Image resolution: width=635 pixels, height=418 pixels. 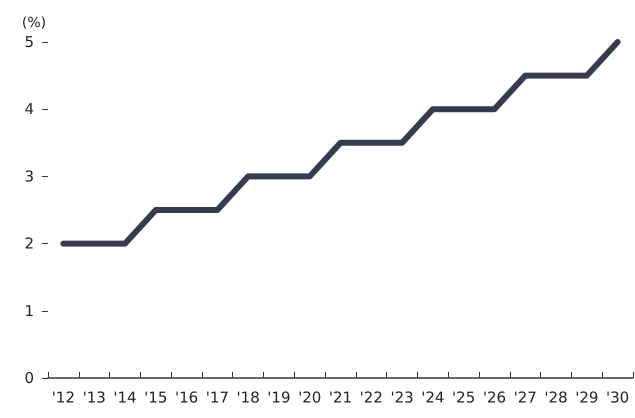 What do you see at coordinates (29, 176) in the screenshot?
I see `y-tick-label: 3` at bounding box center [29, 176].